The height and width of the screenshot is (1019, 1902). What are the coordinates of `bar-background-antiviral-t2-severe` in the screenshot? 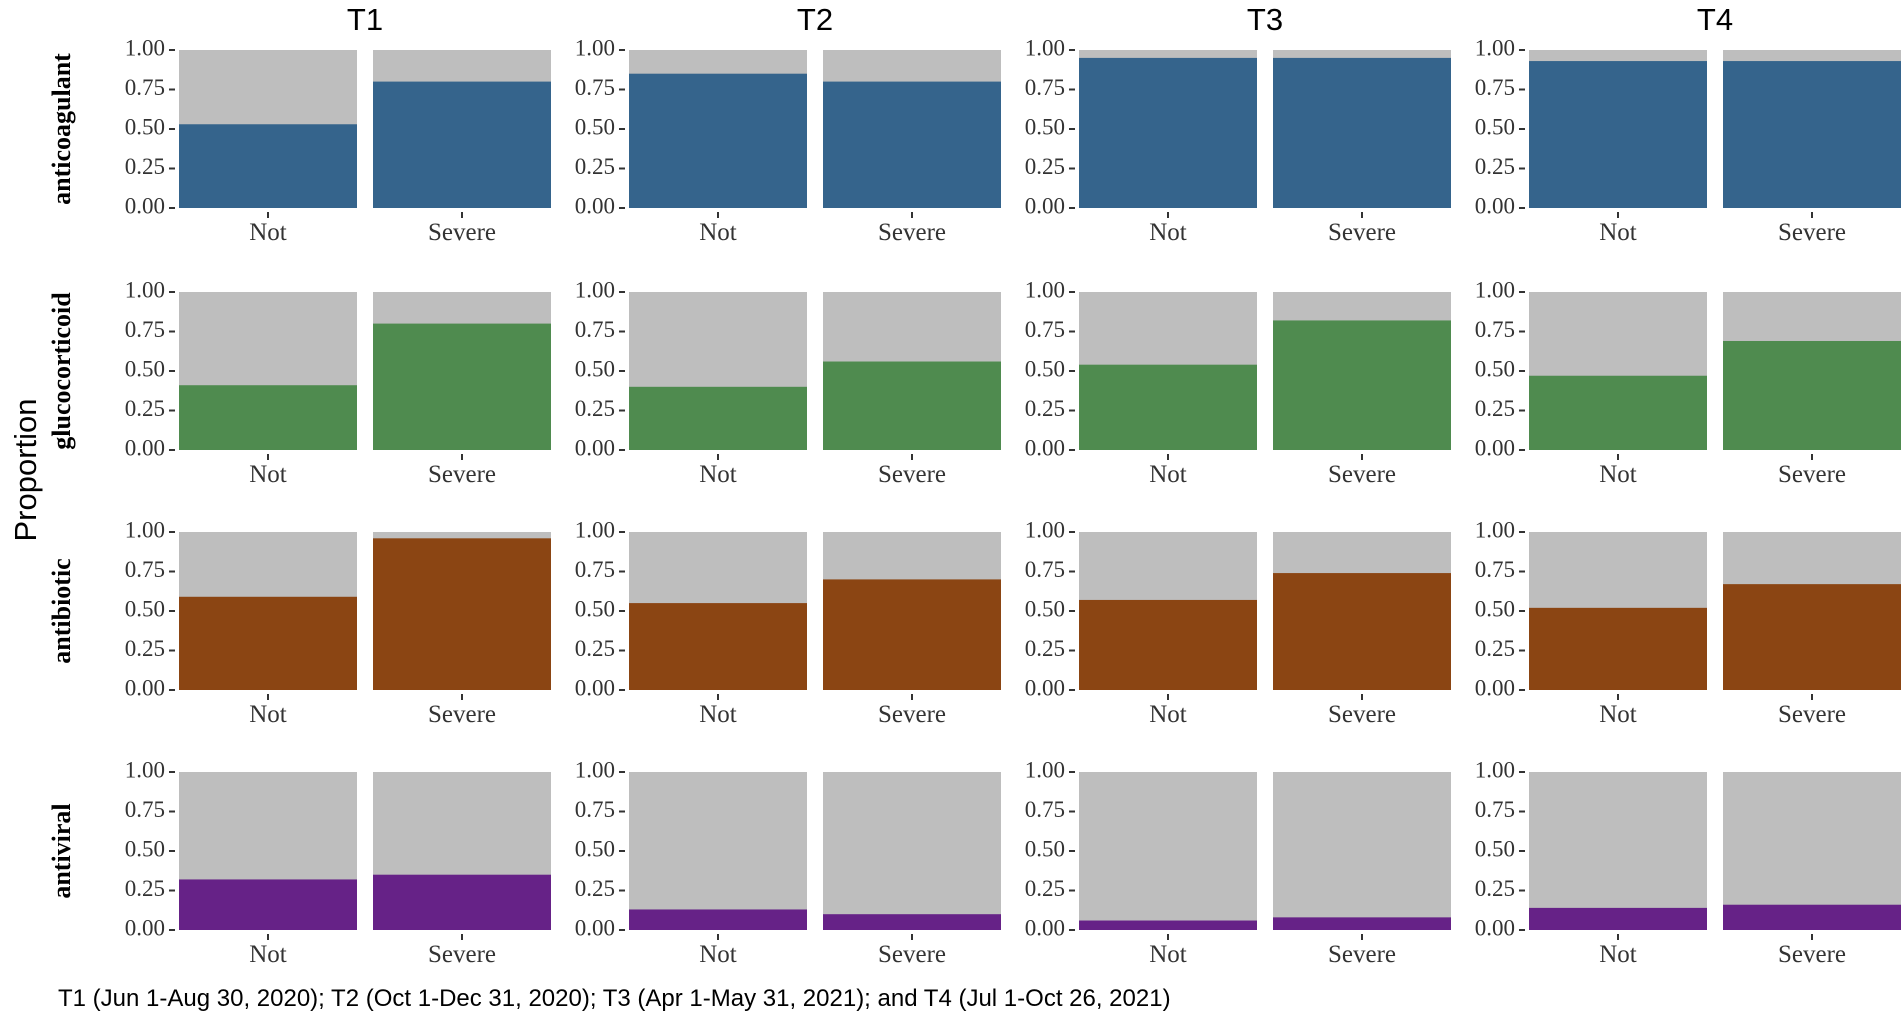 It's located at (912, 851).